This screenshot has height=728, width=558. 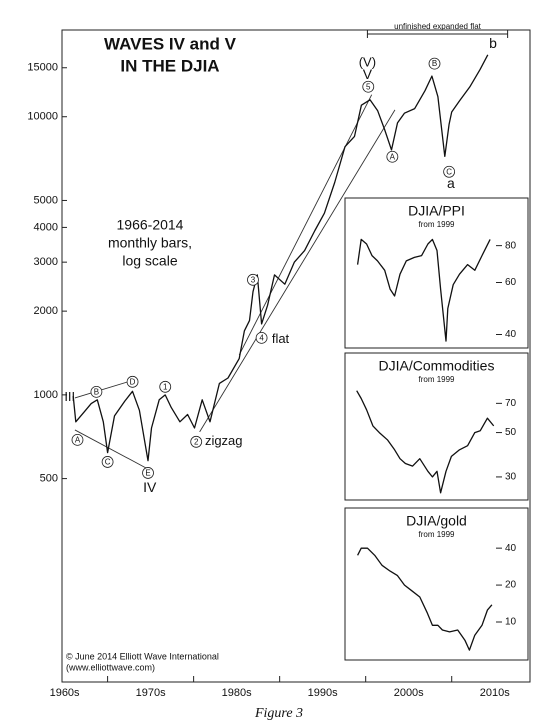 What do you see at coordinates (49, 478) in the screenshot?
I see `y-tick-label: 500` at bounding box center [49, 478].